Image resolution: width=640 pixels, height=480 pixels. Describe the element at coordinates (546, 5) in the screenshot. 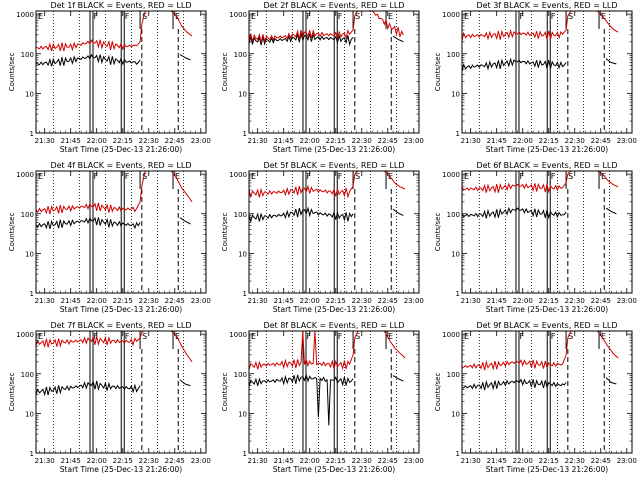

I see `panel-title: Det 3f BLACK = Events, RED = LLD` at that location.